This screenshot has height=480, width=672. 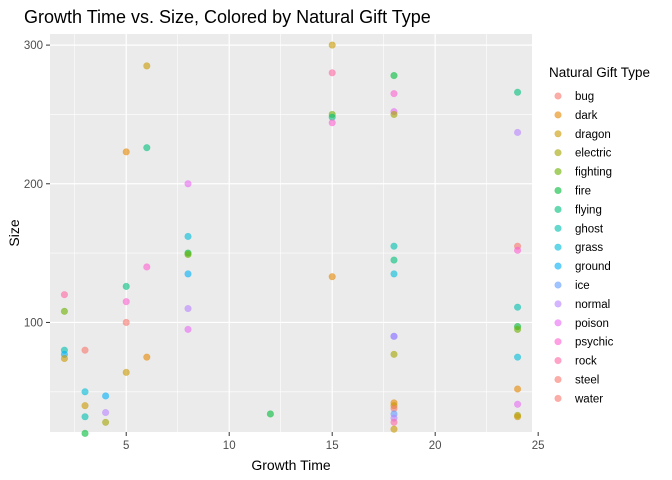 I want to click on legend-label: grass, so click(x=589, y=248).